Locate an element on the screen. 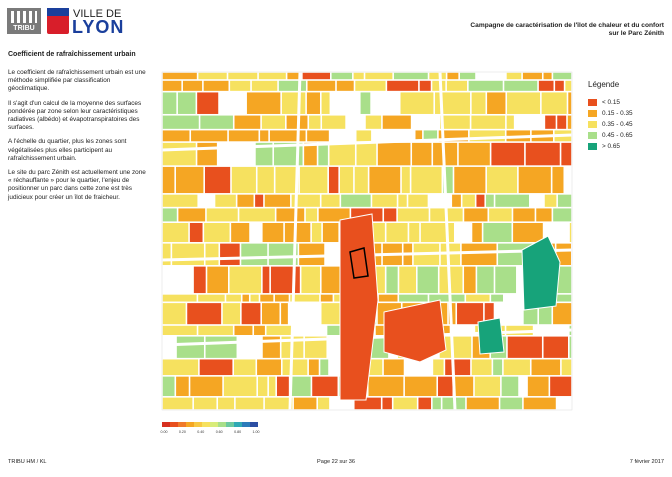 This screenshot has width=672, height=477. footer-left: TRIBU HM / KL is located at coordinates (27, 462).